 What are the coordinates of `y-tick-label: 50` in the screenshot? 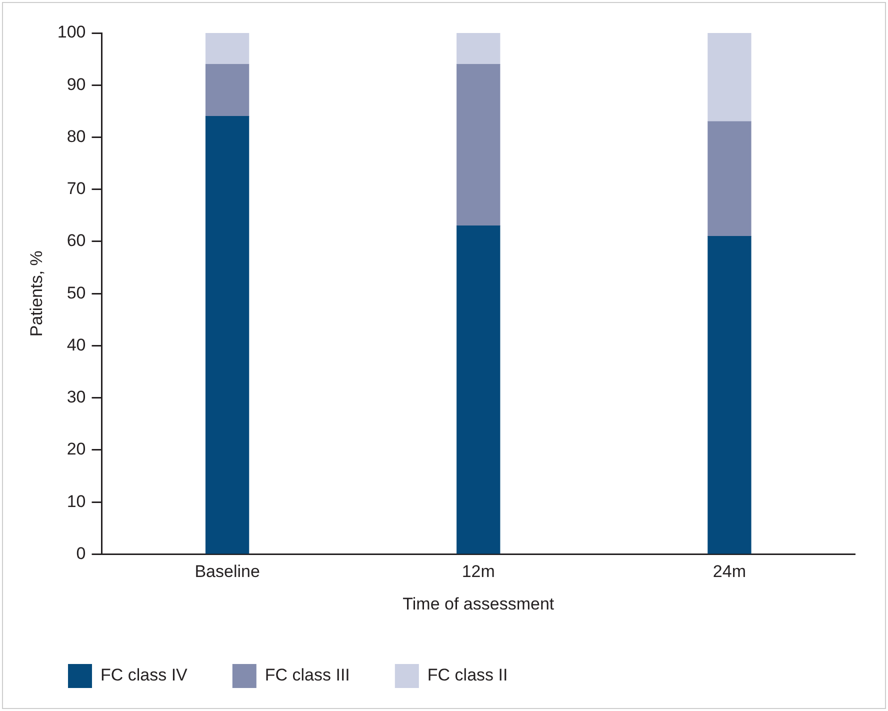 It's located at (76, 292).